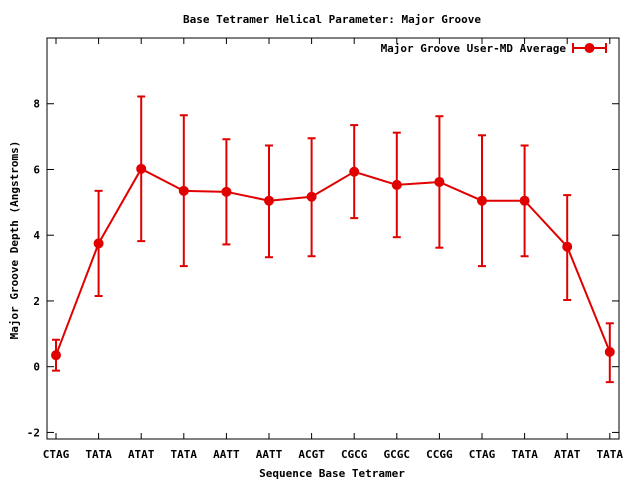 The height and width of the screenshot is (480, 640). Describe the element at coordinates (36, 301) in the screenshot. I see `y-tick-label: 2` at that location.